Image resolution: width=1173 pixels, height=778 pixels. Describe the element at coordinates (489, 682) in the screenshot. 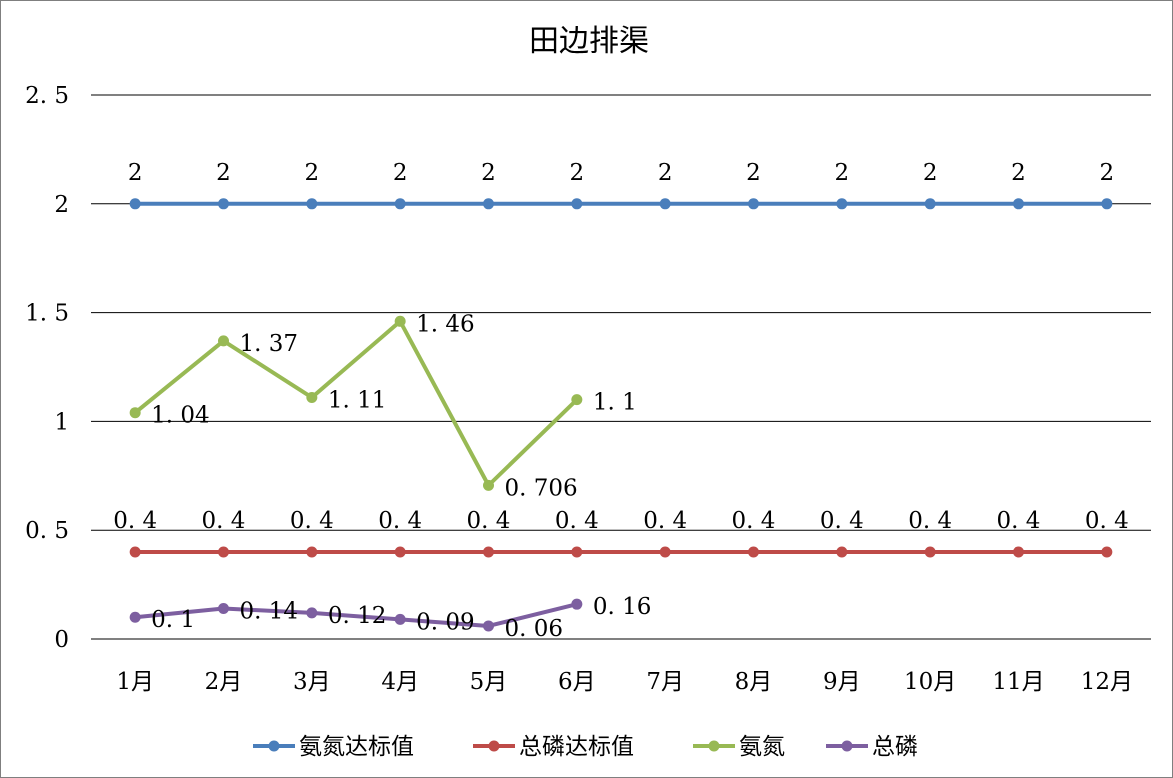

I see `x-tick-label: 5月` at that location.